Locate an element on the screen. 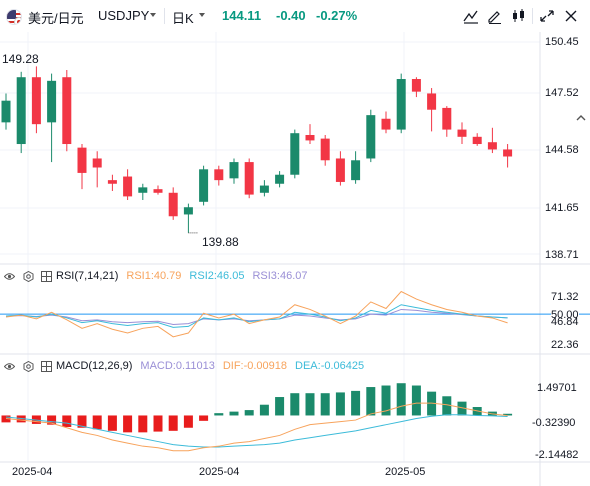 The image size is (590, 486). rsi-pane is located at coordinates (295, 314).